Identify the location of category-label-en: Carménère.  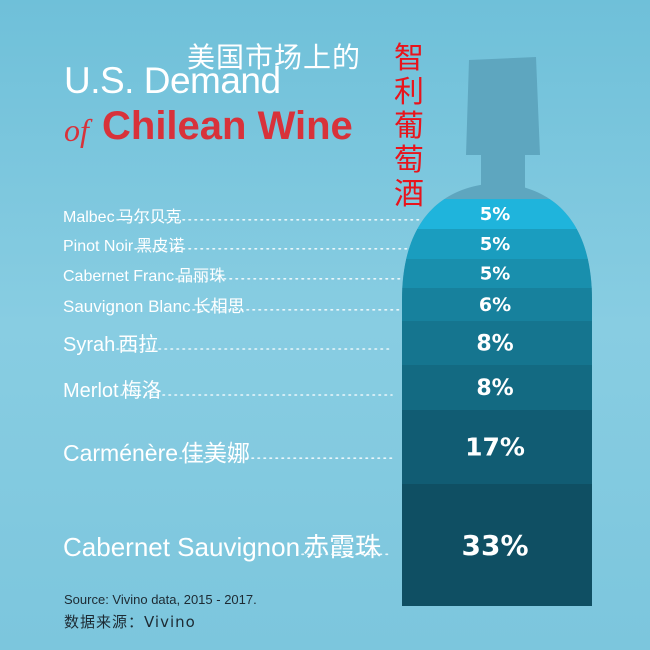
(121, 453).